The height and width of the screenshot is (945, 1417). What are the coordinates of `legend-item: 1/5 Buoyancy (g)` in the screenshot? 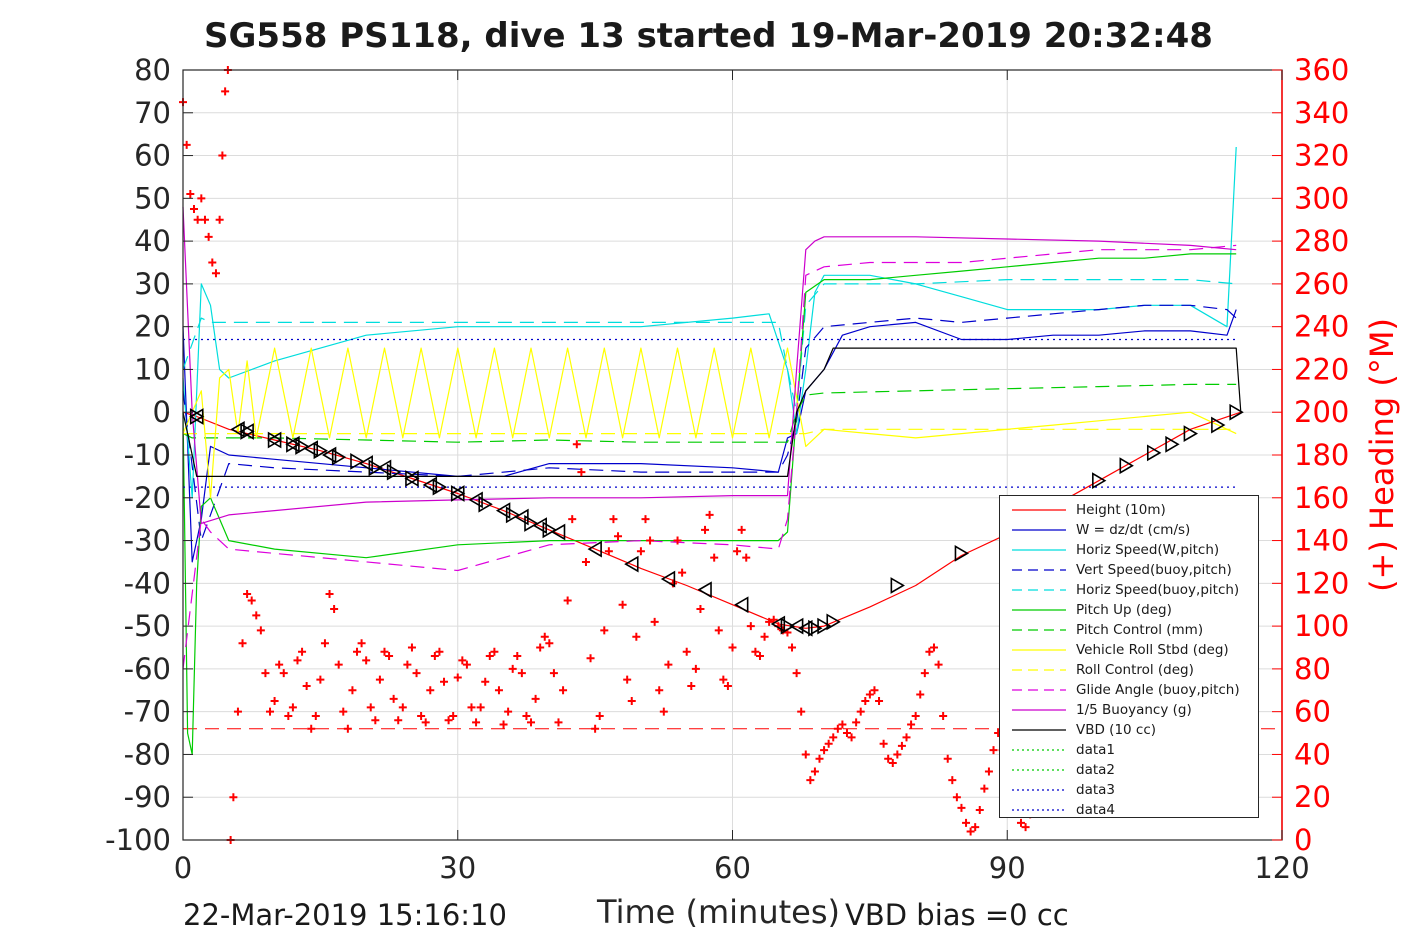 It's located at (1129, 710).